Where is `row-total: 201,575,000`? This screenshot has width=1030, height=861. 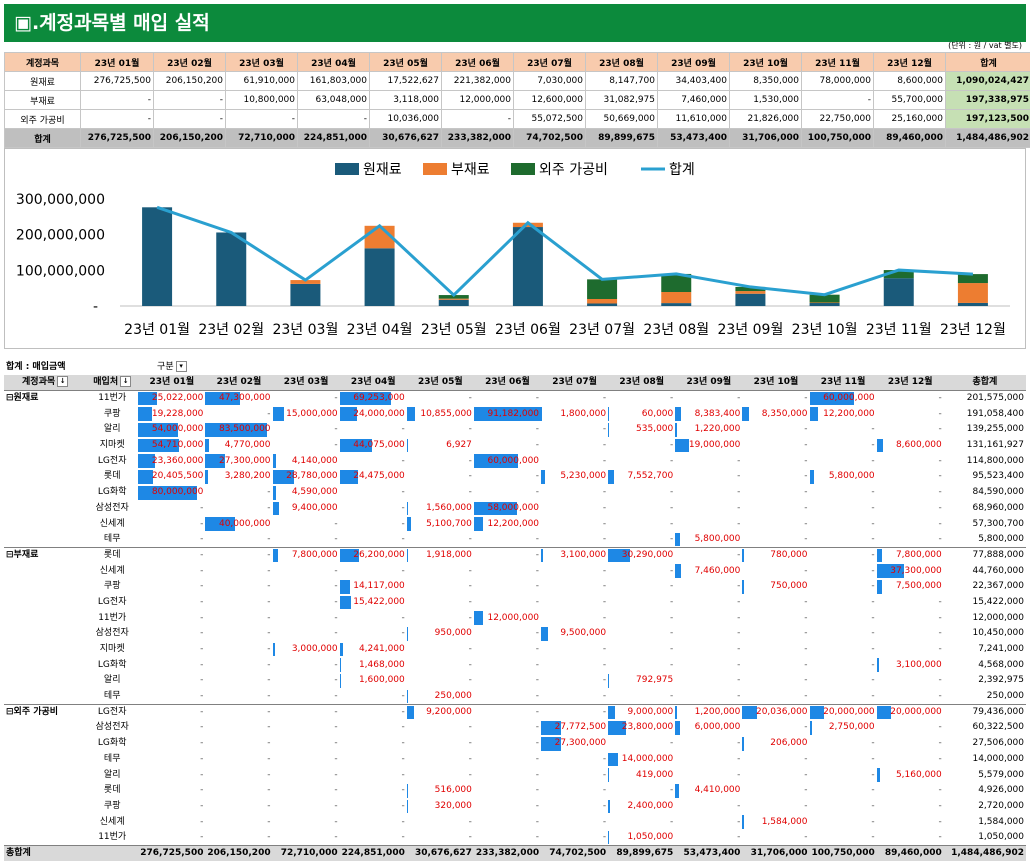
row-total: 201,575,000 is located at coordinates (984, 398).